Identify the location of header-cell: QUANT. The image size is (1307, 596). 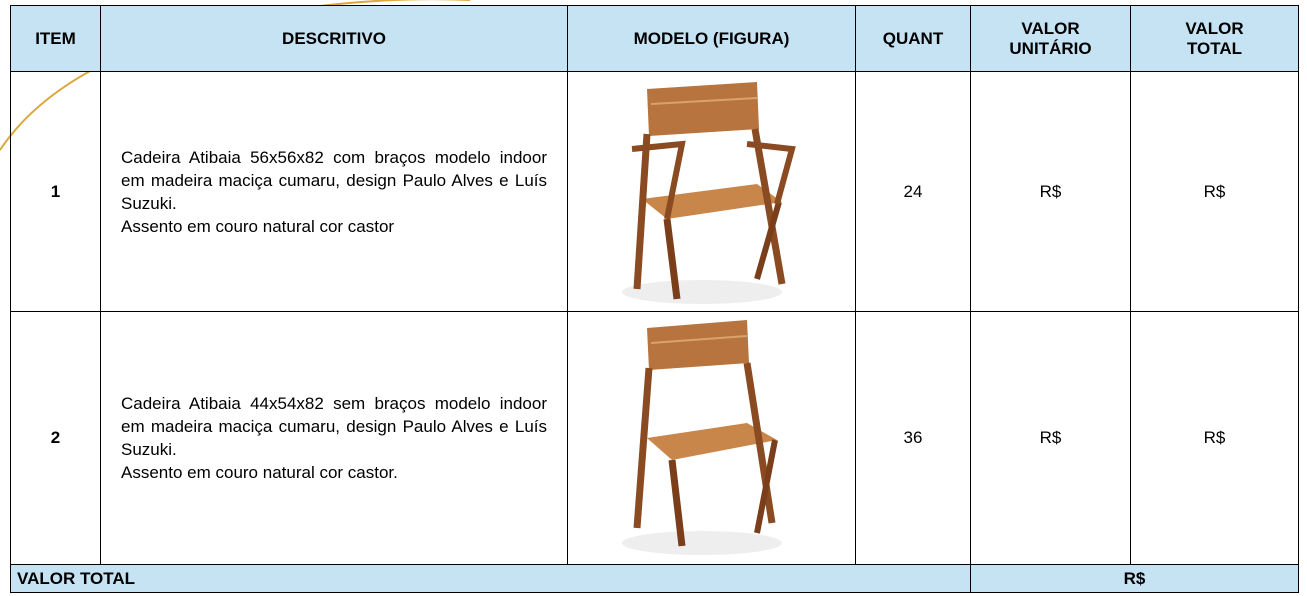
(913, 38).